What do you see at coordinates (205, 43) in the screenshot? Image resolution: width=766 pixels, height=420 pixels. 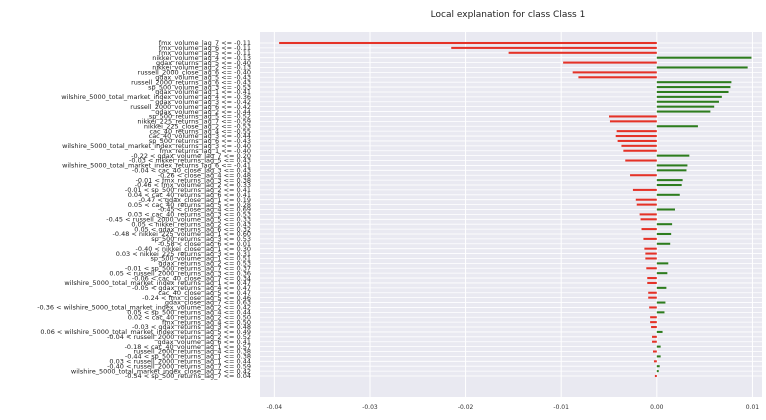 I see `y-tick-label: fmx_volume_lag_7 <= -0.11` at bounding box center [205, 43].